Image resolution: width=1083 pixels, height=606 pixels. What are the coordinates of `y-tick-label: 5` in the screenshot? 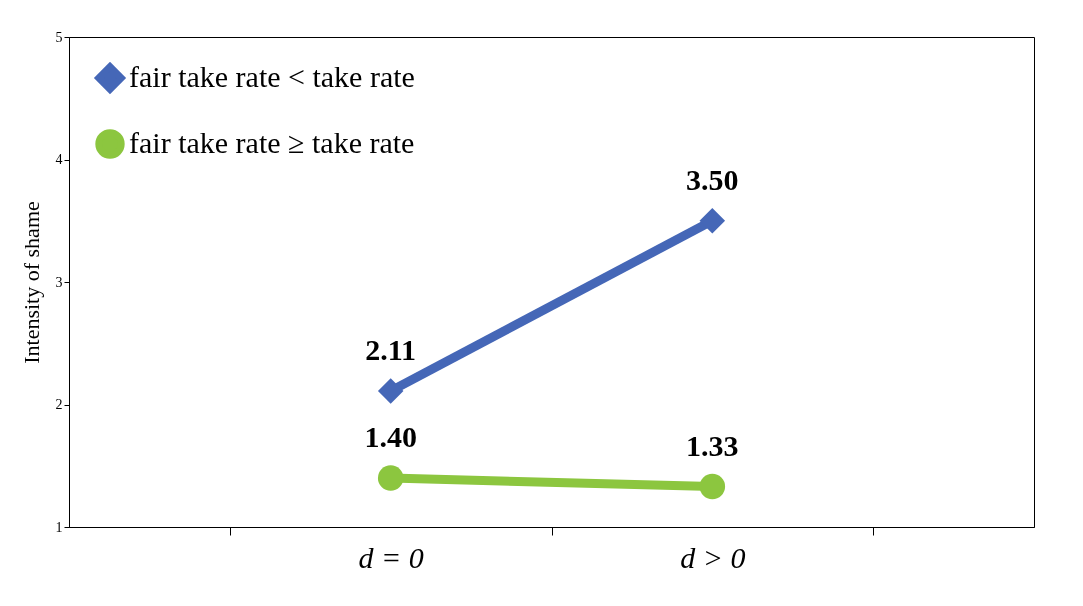 It's located at (59, 37).